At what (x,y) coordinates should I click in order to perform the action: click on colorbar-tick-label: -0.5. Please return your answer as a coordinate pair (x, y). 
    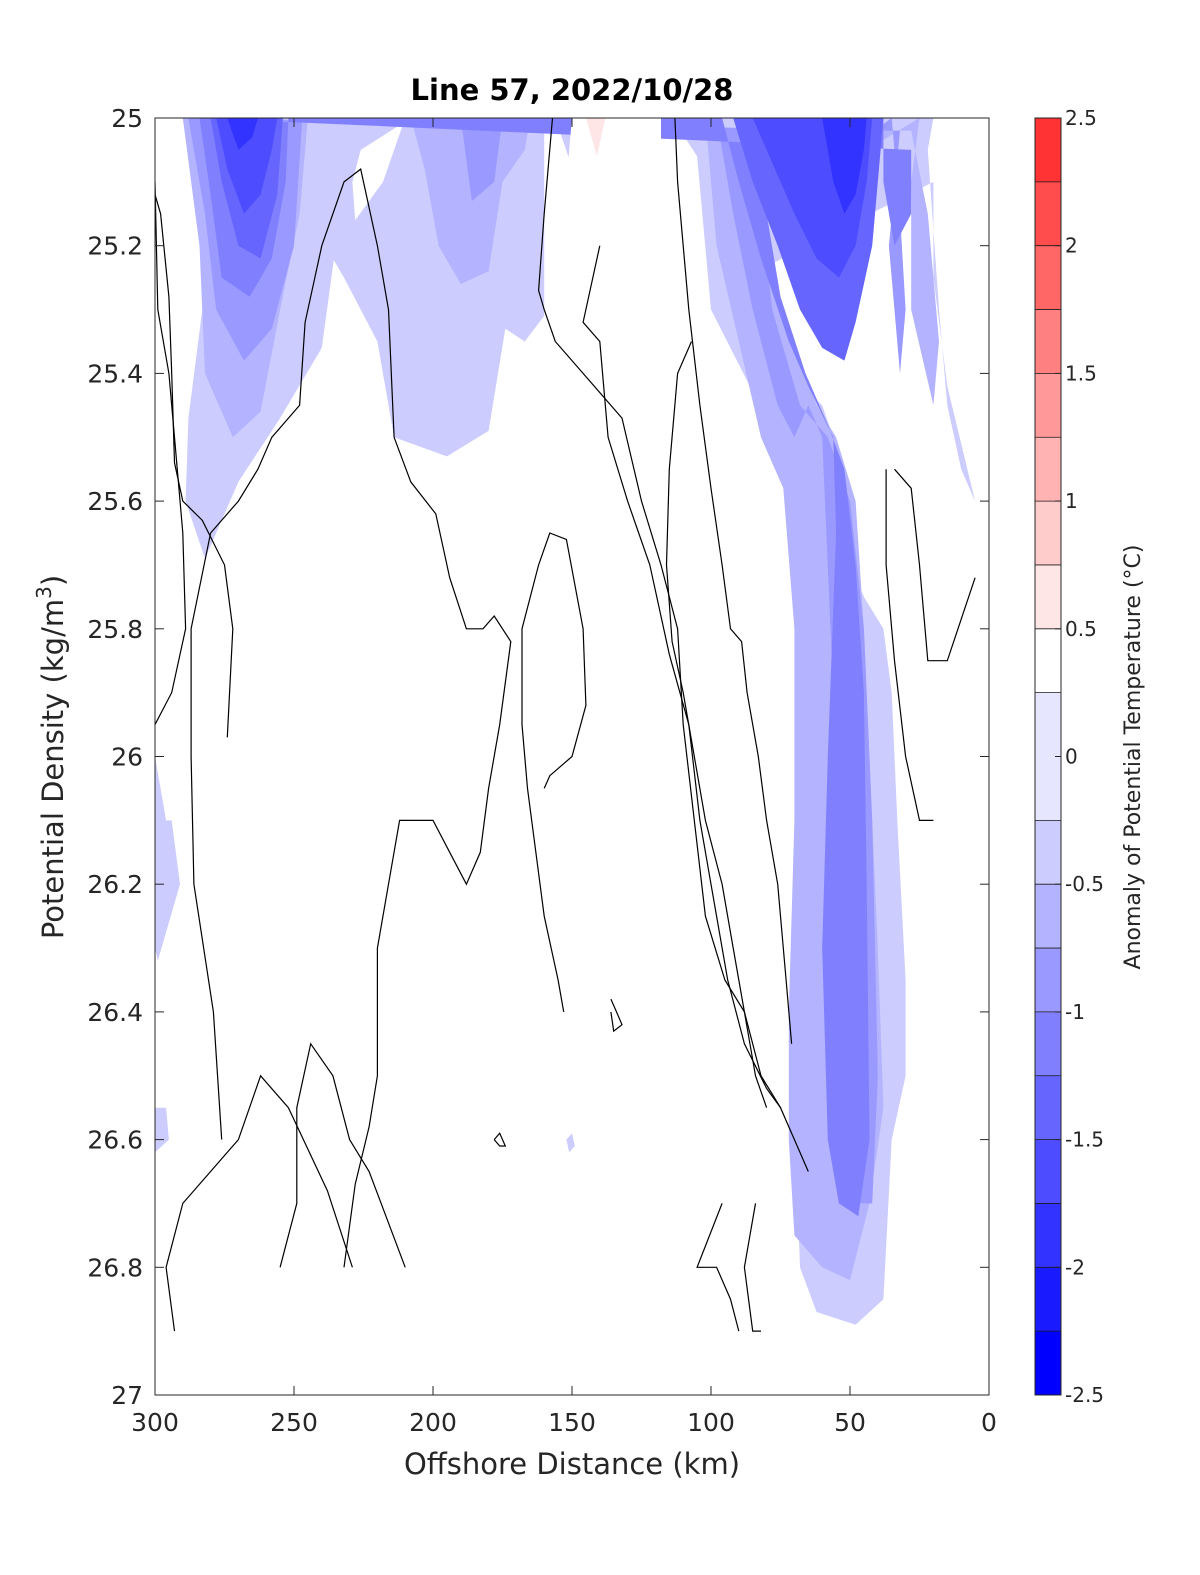
    Looking at the image, I should click on (1084, 884).